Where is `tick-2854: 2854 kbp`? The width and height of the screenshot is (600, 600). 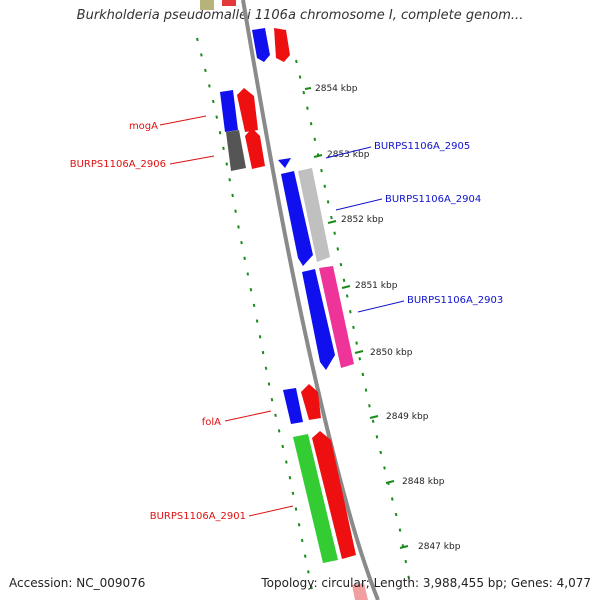 tick-2854: 2854 kbp is located at coordinates (331, 89).